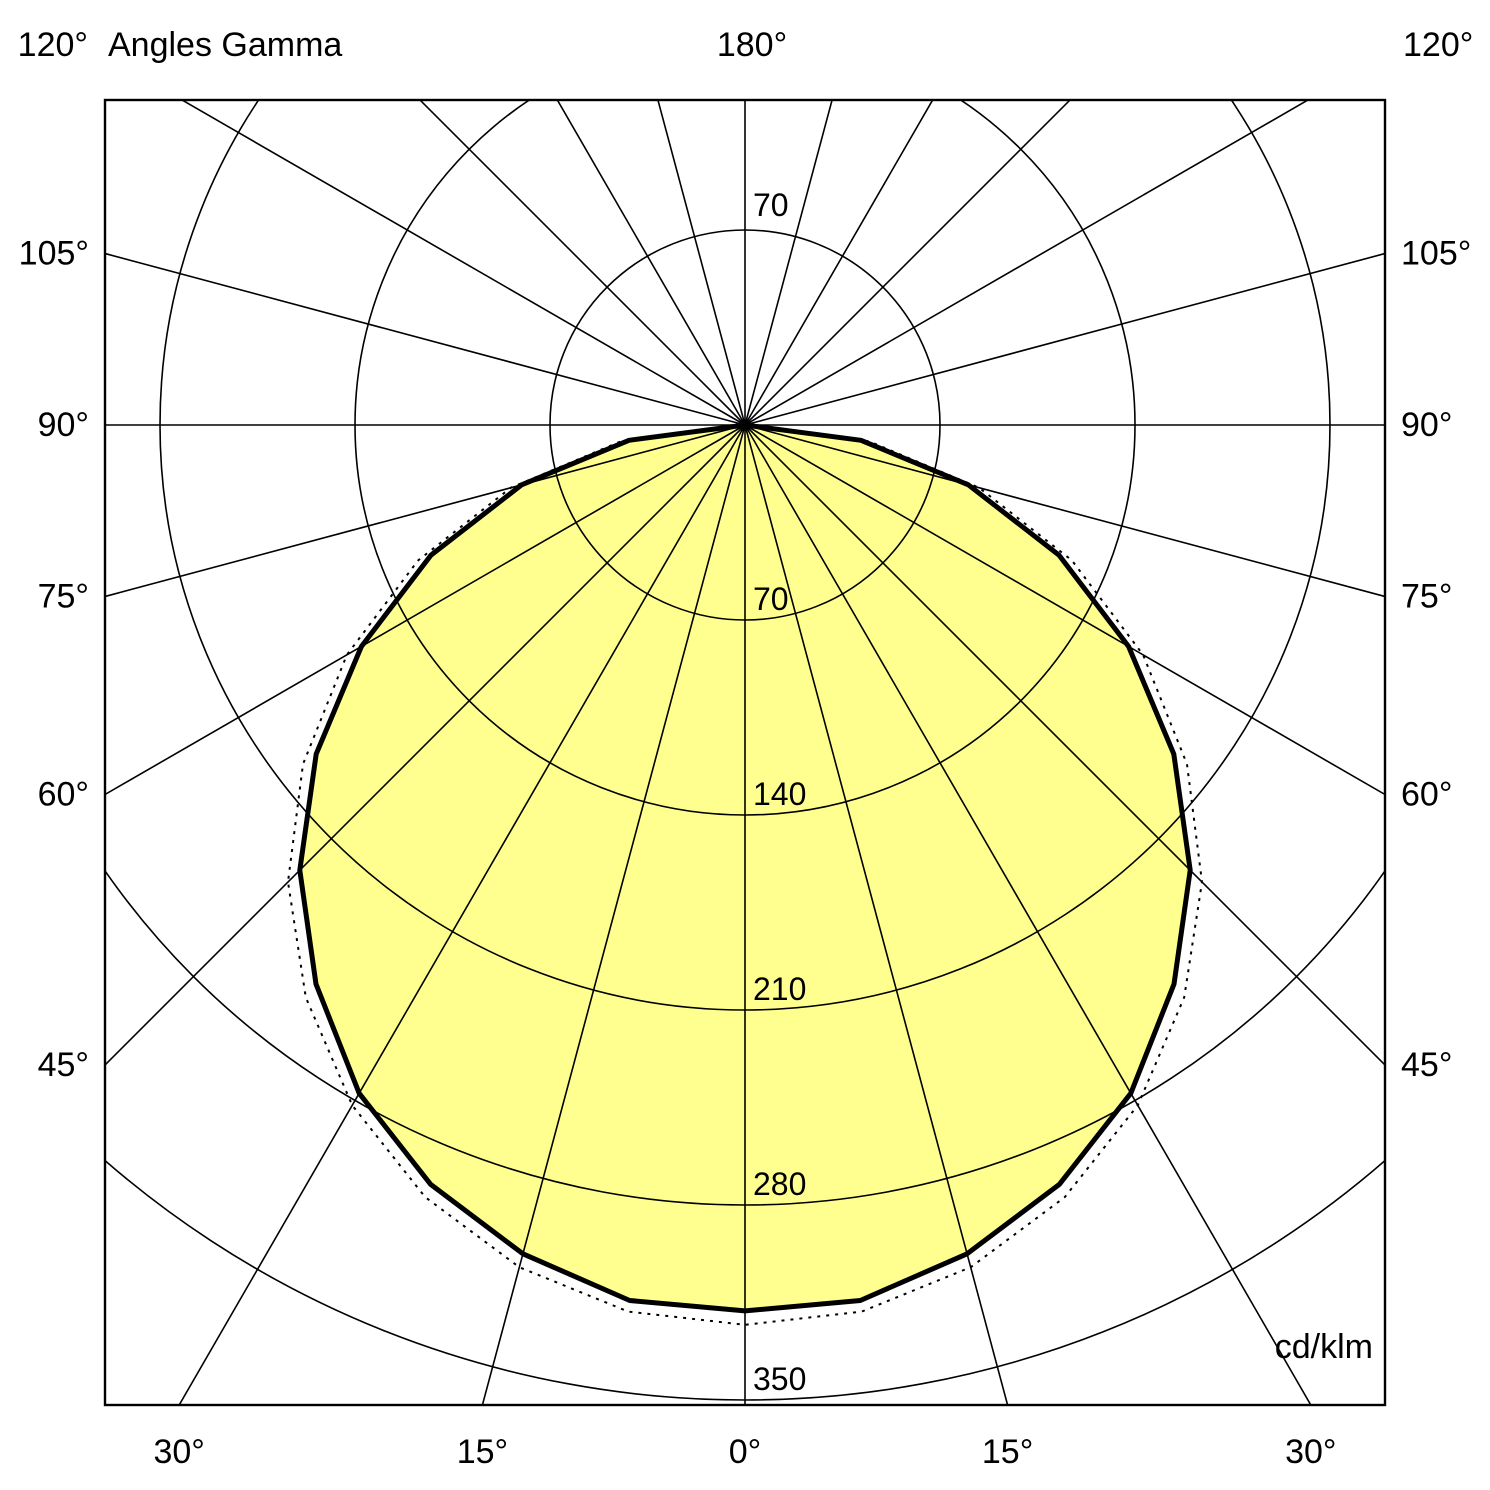 The height and width of the screenshot is (1490, 1490). Describe the element at coordinates (1426, 795) in the screenshot. I see `side-angle-label-right: 60°` at that location.